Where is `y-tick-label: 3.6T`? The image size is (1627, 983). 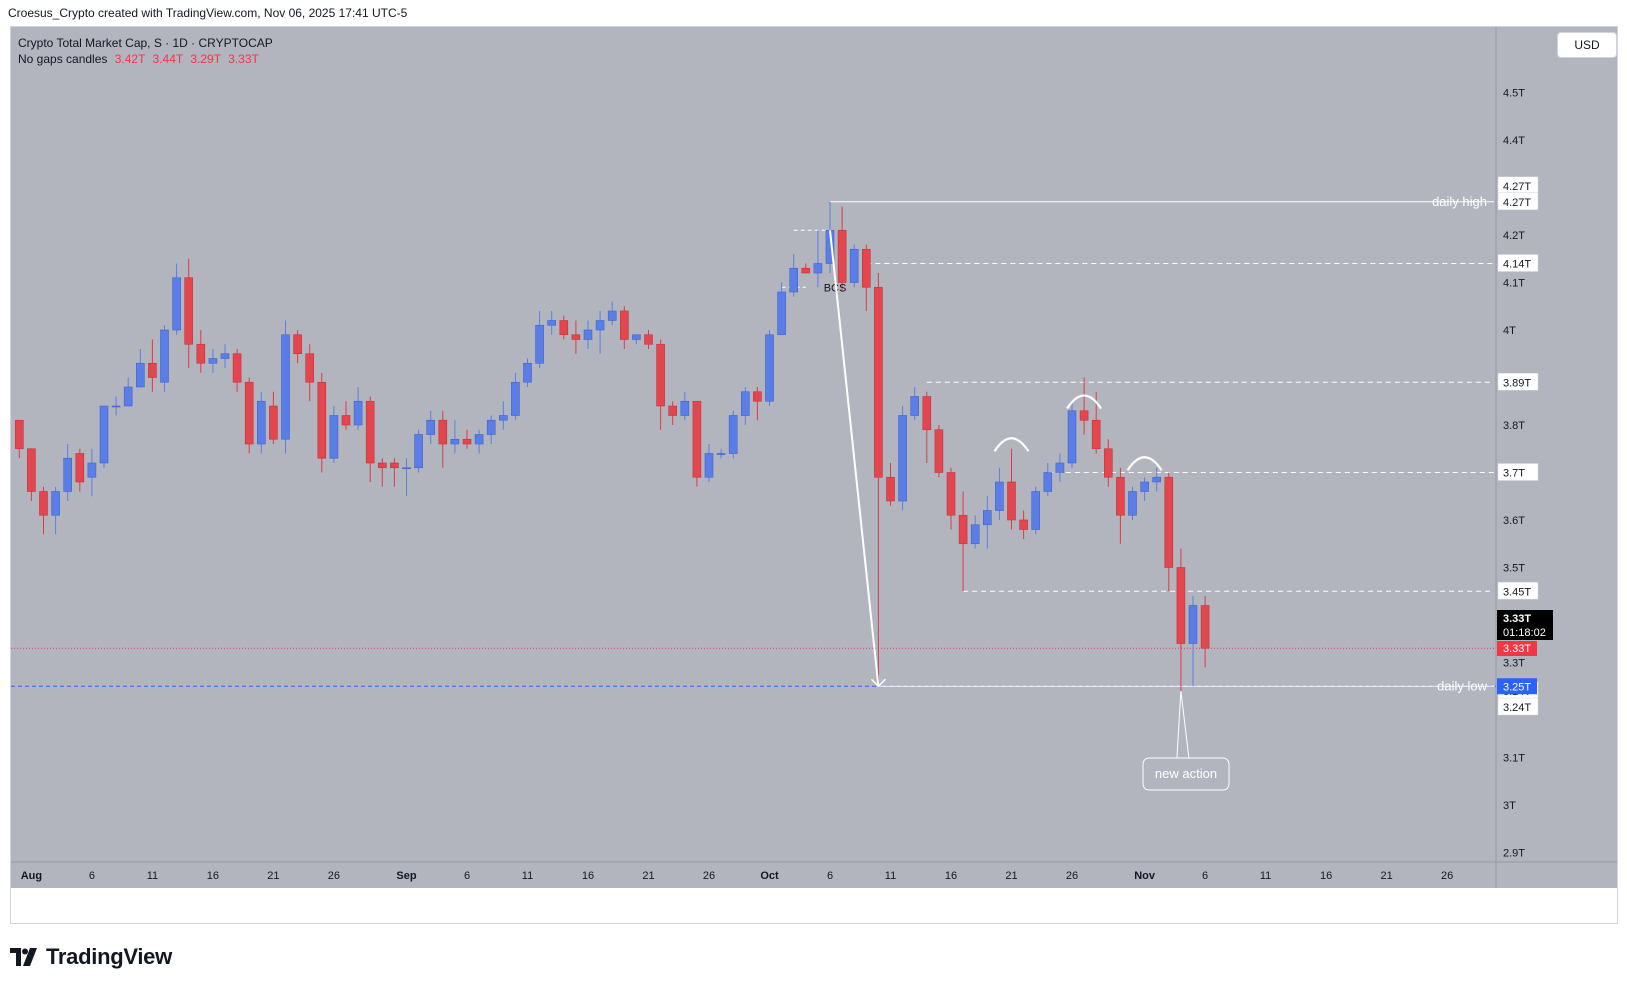 y-tick-label: 3.6T is located at coordinates (1514, 521).